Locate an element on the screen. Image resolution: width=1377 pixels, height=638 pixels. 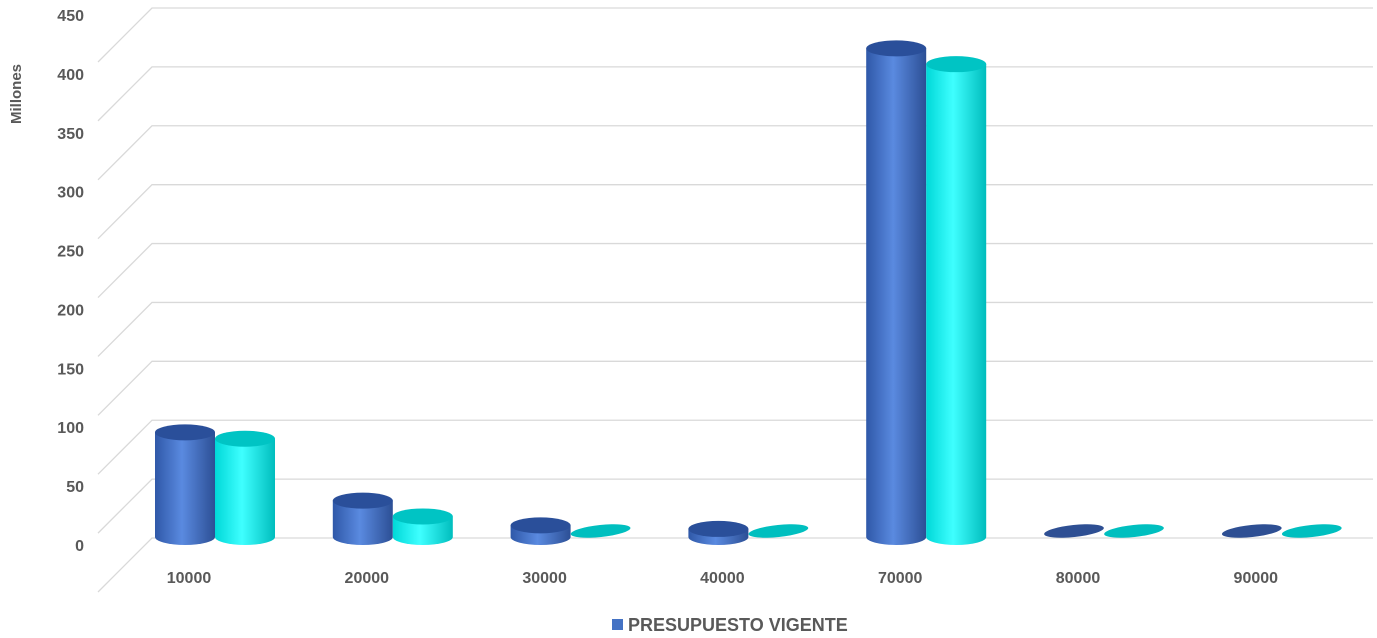
legend: PRESUPUESTO VIGENTE is located at coordinates (730, 625).